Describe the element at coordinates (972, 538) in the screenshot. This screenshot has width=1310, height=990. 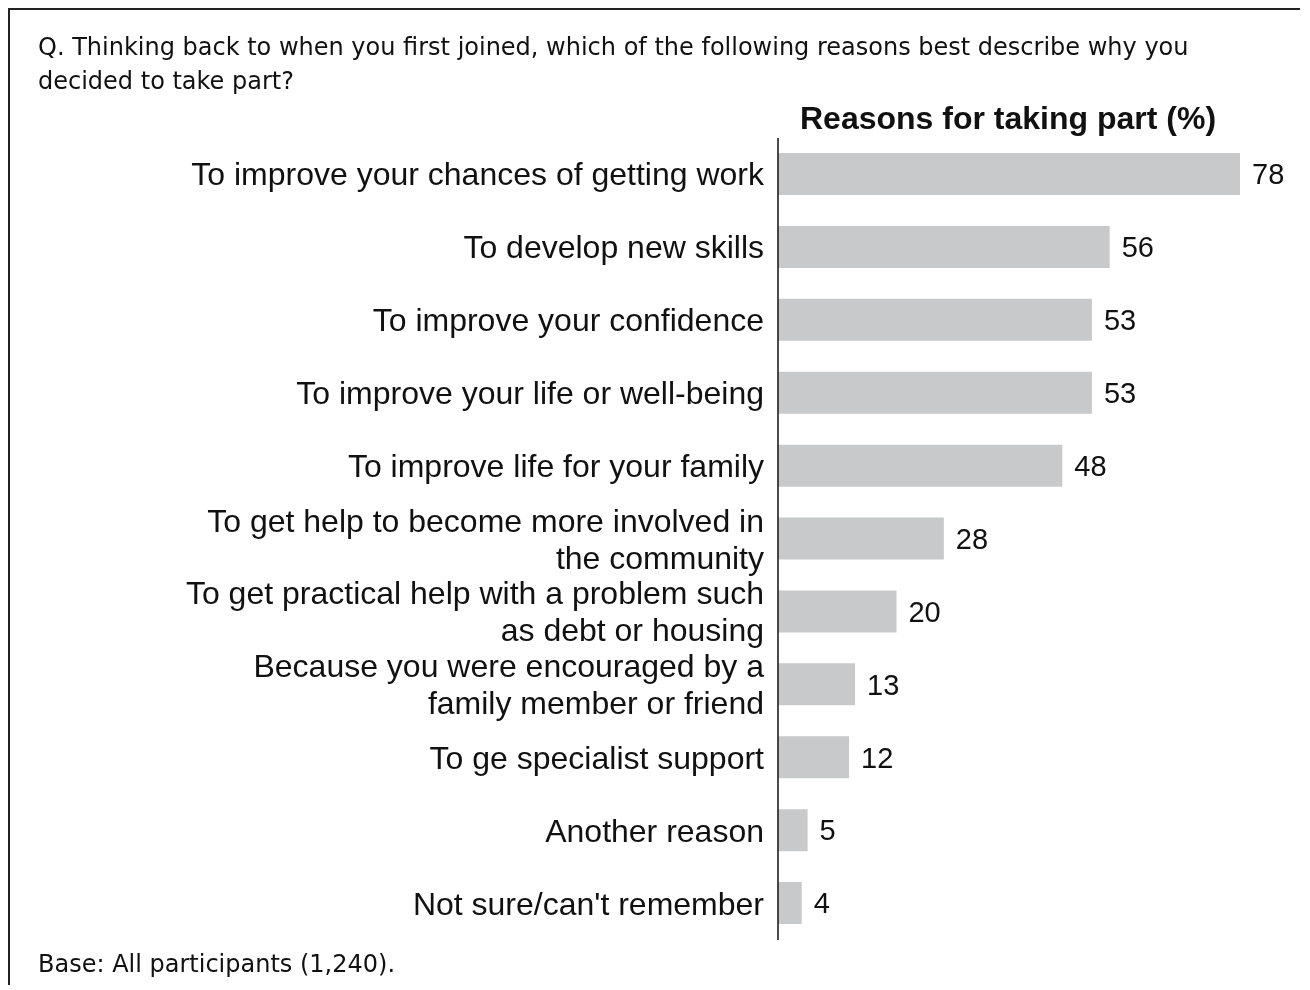
I see `data-label: 28` at that location.